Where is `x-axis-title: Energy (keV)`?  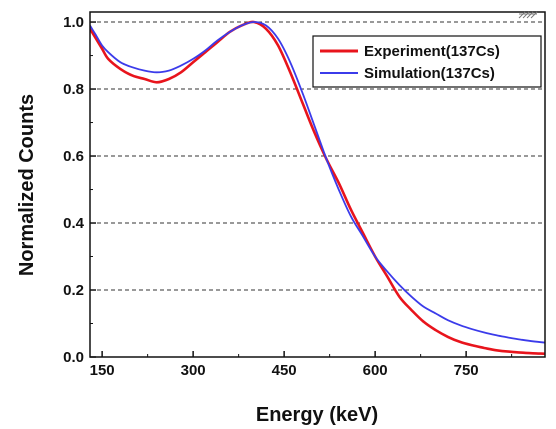 x-axis-title: Energy (keV) is located at coordinates (317, 415).